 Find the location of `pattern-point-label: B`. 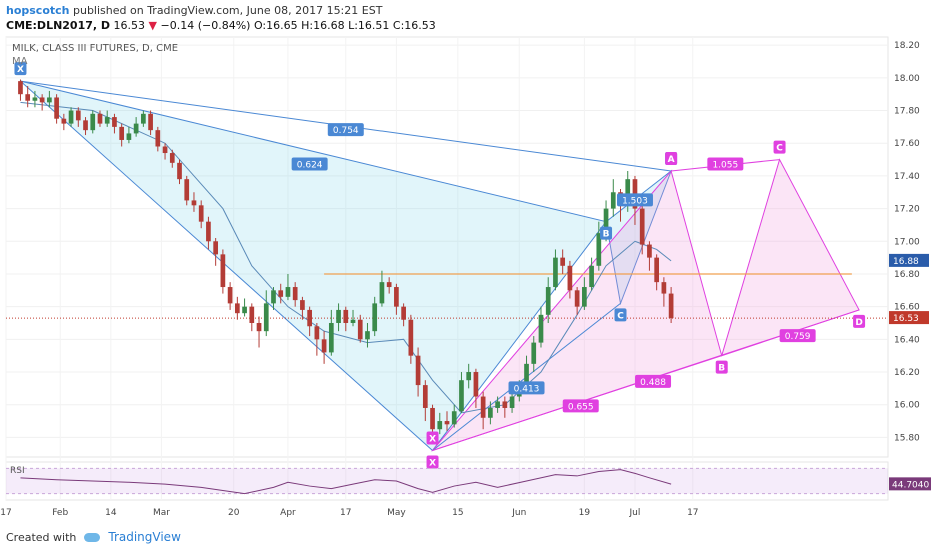

pattern-point-label: B is located at coordinates (606, 235).